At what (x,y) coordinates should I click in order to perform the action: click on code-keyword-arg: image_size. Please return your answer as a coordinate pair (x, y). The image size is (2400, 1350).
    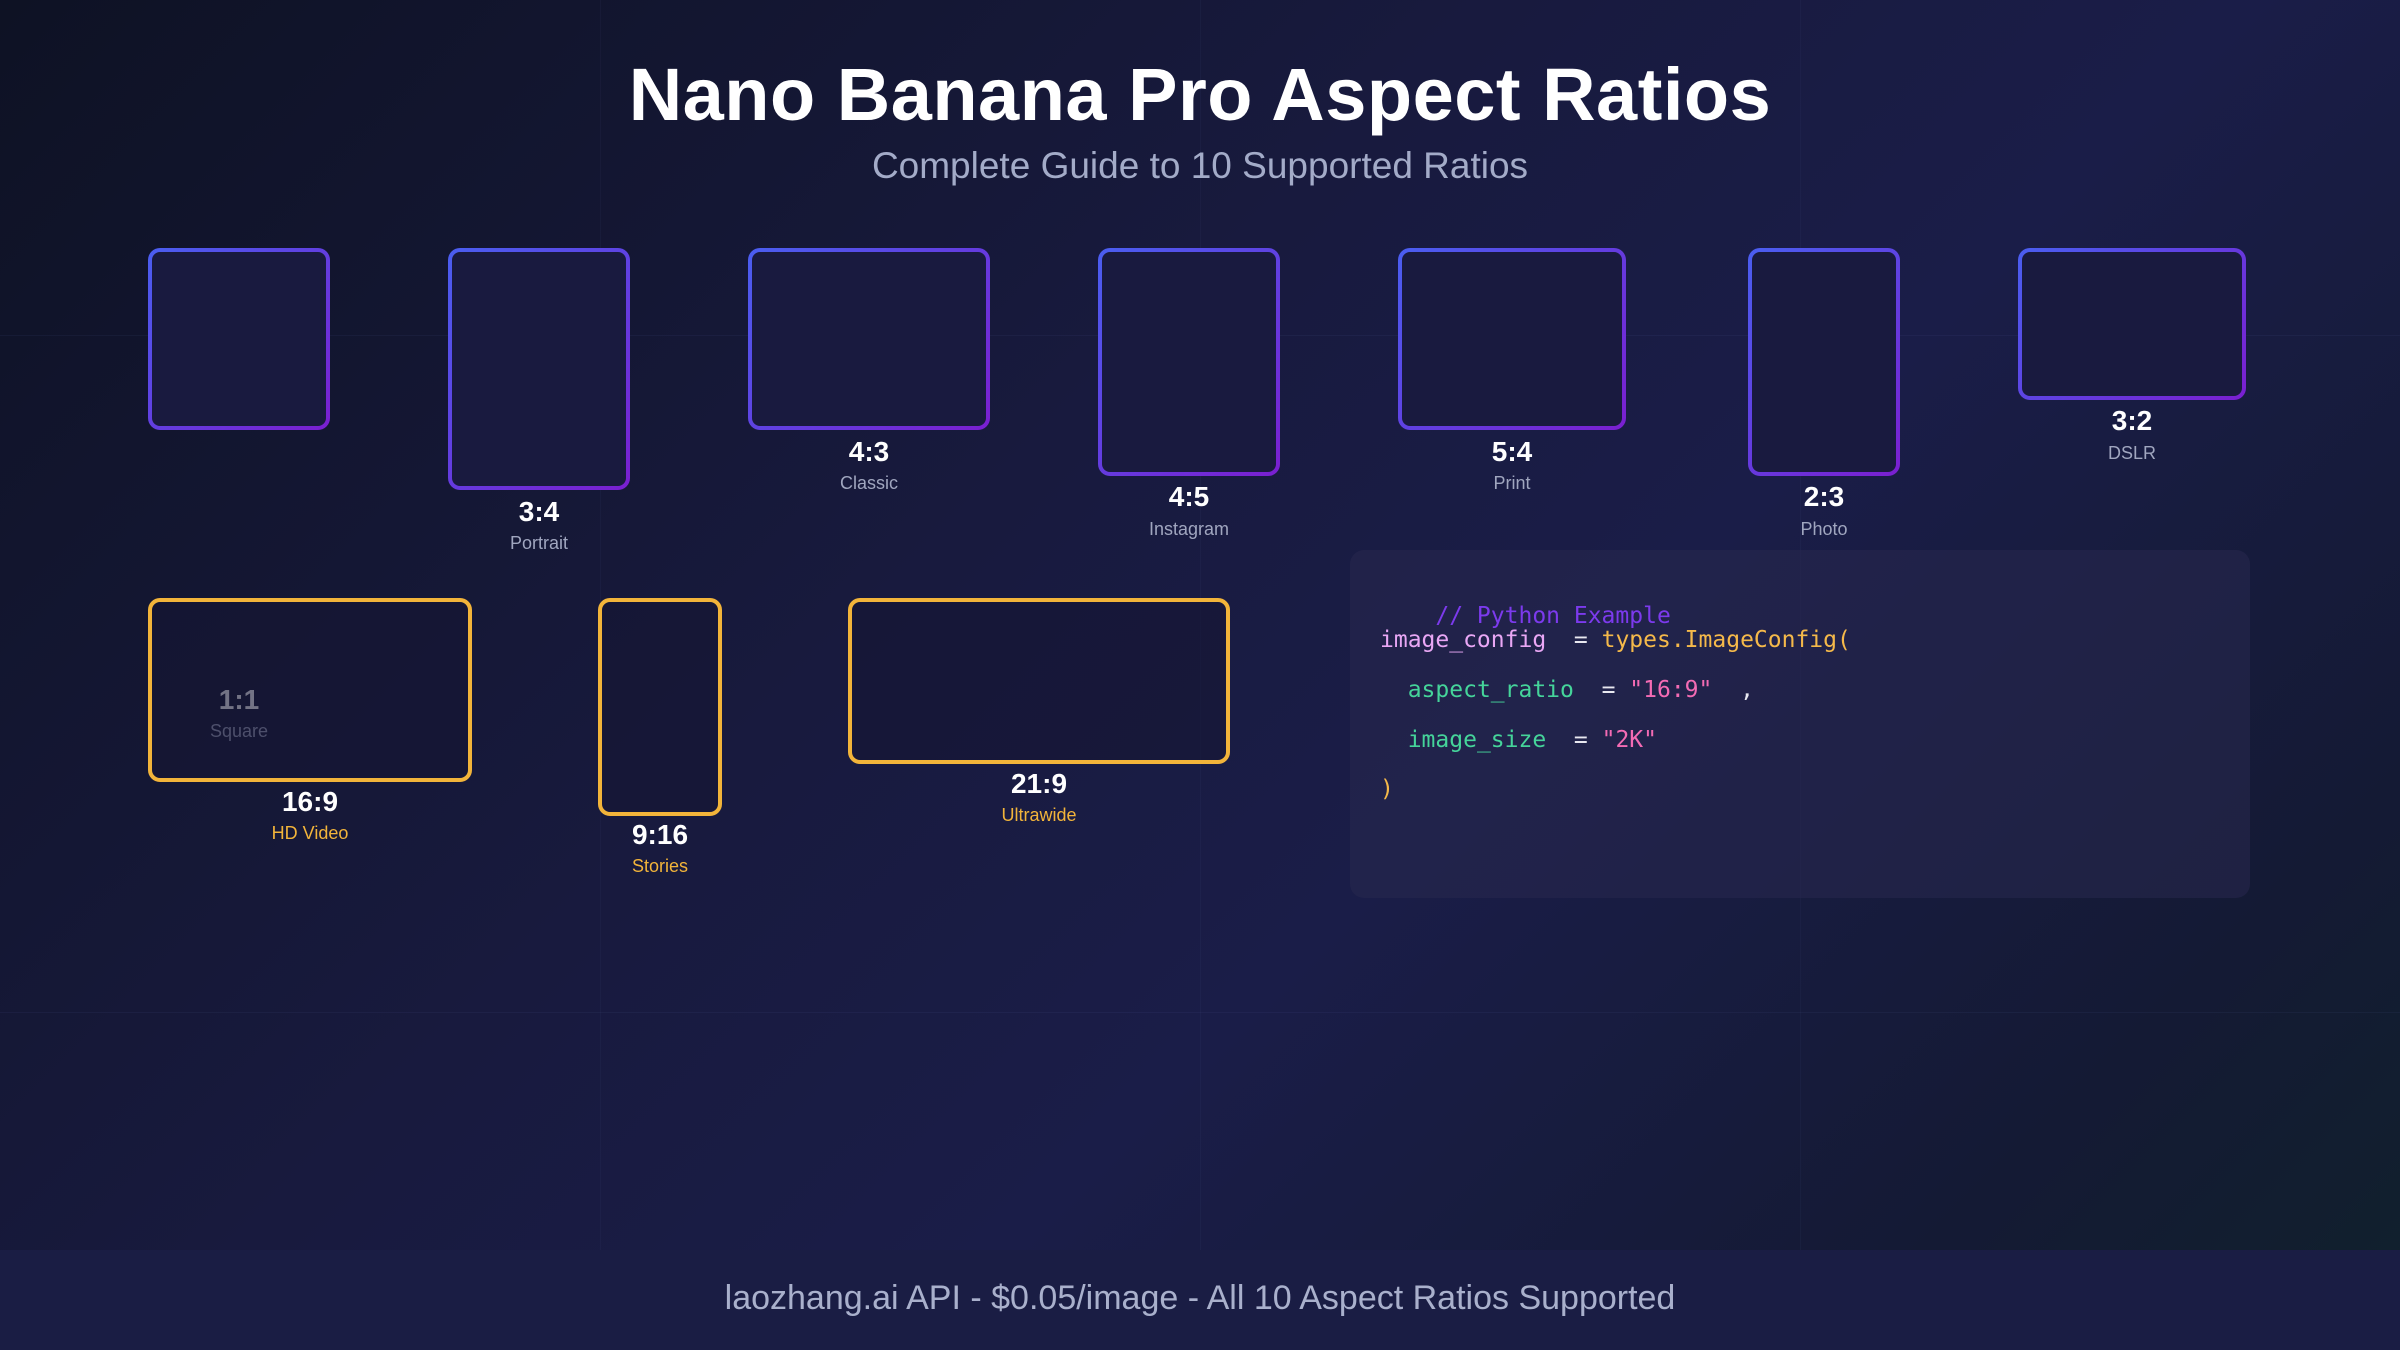
    Looking at the image, I should click on (1477, 740).